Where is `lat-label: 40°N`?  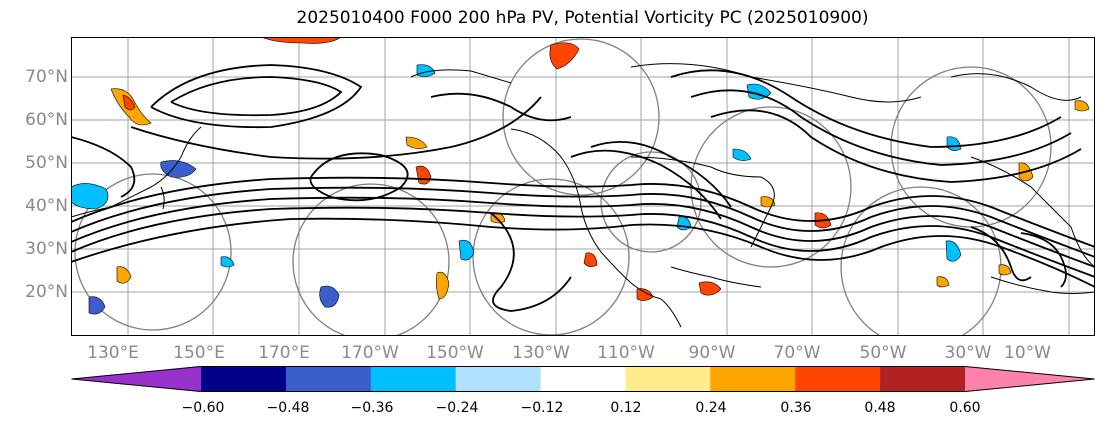
lat-label: 40°N is located at coordinates (46, 206).